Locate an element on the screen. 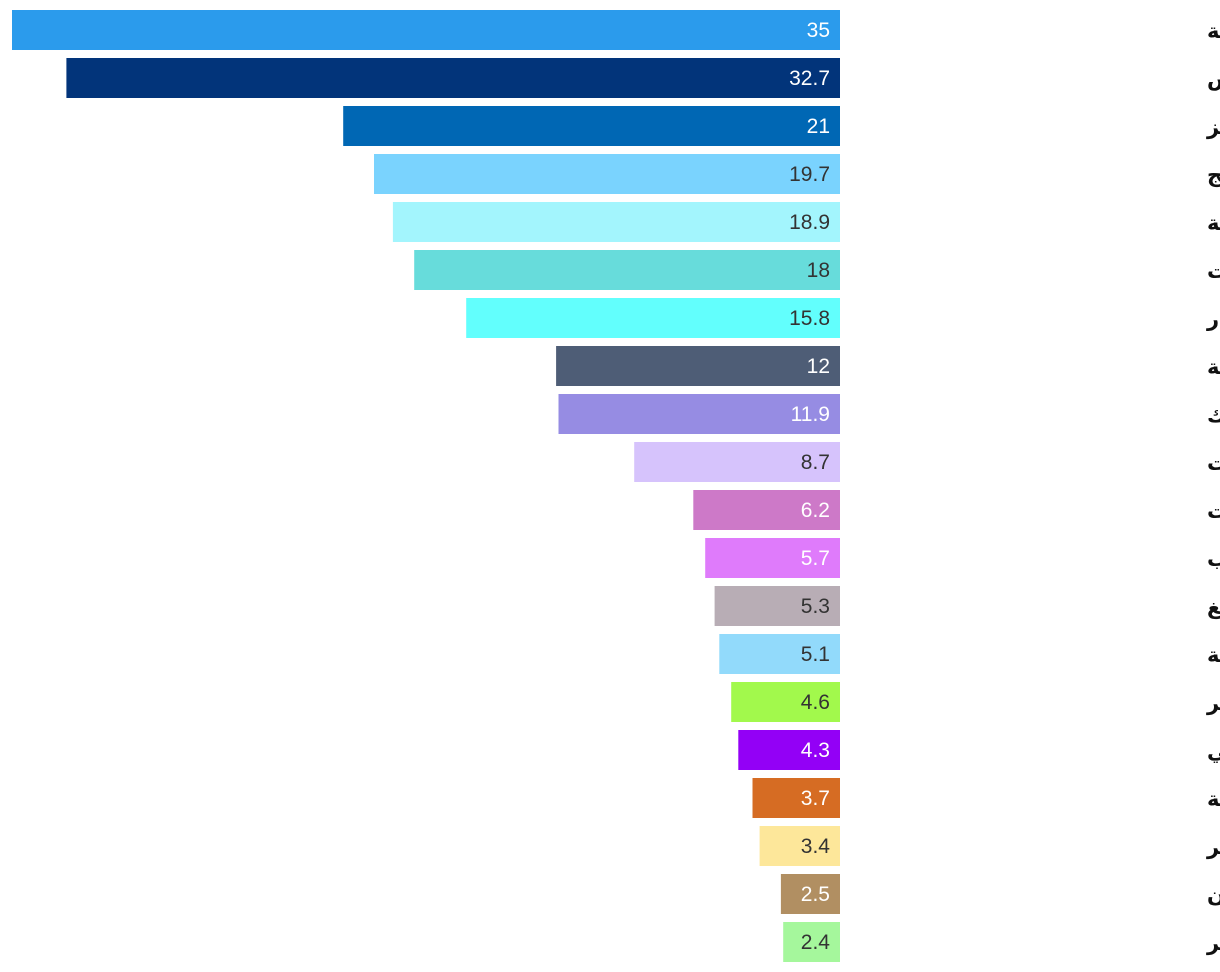 The image size is (1220, 972). category-label: الملابس is located at coordinates (1213, 79).